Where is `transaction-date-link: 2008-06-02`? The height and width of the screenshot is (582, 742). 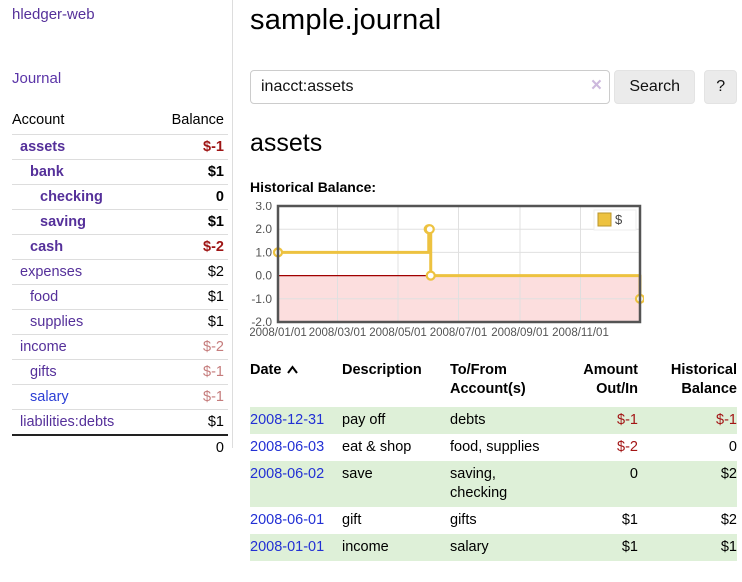
transaction-date-link: 2008-06-02 is located at coordinates (287, 474).